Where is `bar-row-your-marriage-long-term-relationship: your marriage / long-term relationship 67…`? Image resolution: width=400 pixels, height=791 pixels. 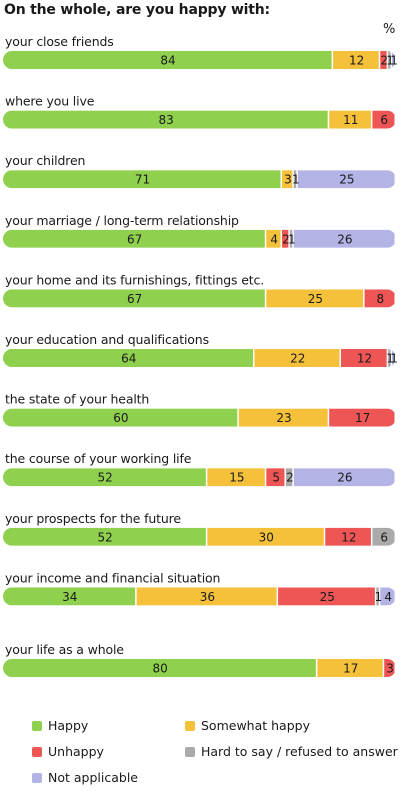 bar-row-your-marriage-long-term-relationship: your marriage / long-term relationship 67… is located at coordinates (199, 230).